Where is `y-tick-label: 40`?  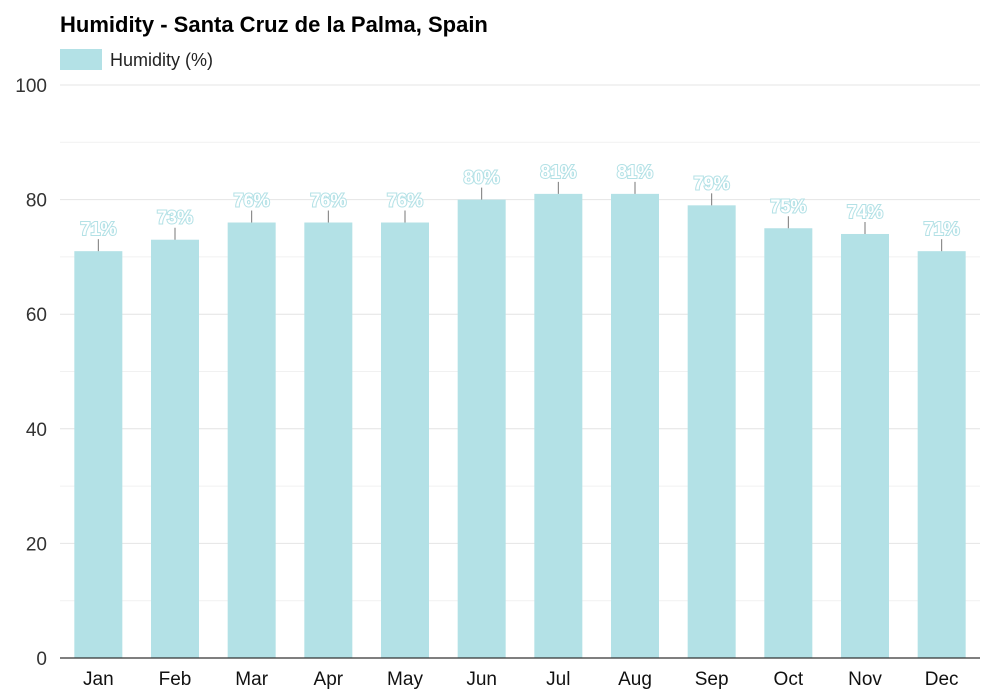
y-tick-label: 40 is located at coordinates (36, 430).